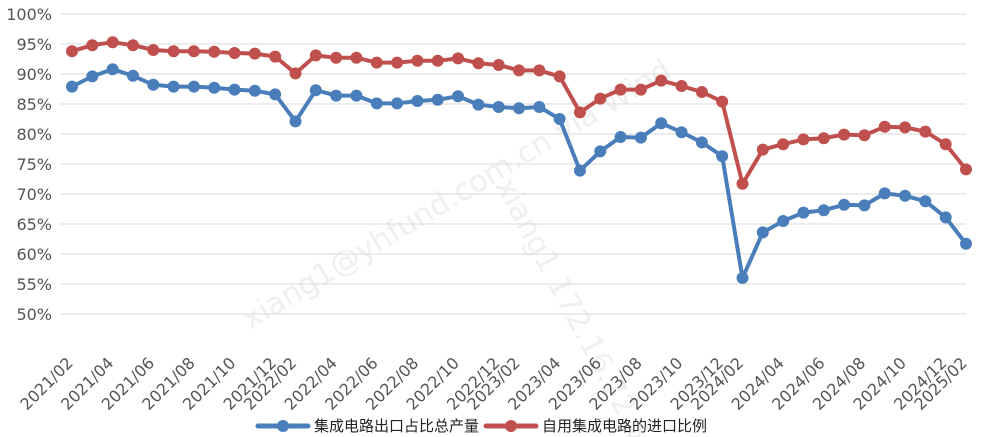 The height and width of the screenshot is (437, 988). I want to click on y-tick-label: 55%, so click(34, 284).